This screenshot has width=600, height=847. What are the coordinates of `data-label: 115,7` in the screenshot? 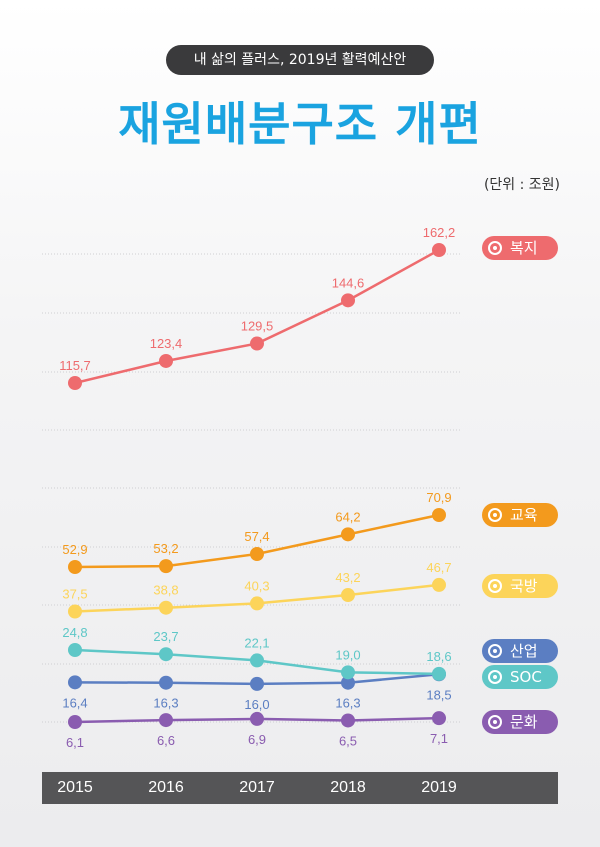 It's located at (75, 365).